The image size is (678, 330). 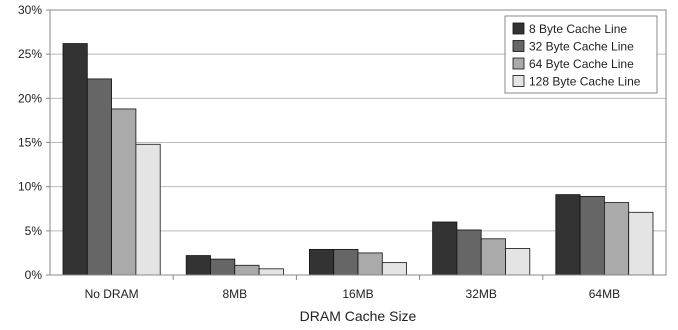 What do you see at coordinates (581, 64) in the screenshot?
I see `legend-label-2: 64 Byte Cache Line` at bounding box center [581, 64].